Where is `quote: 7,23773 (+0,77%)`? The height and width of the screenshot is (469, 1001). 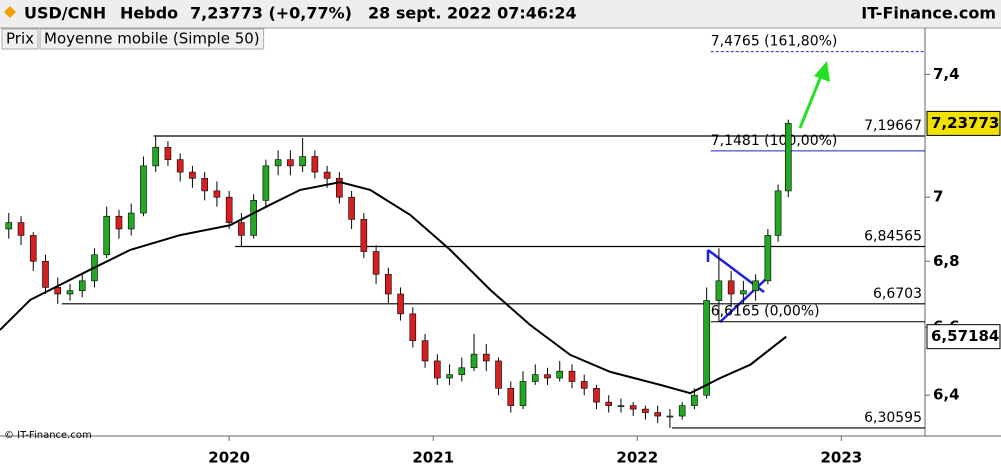 quote: 7,23773 (+0,77%) is located at coordinates (271, 13).